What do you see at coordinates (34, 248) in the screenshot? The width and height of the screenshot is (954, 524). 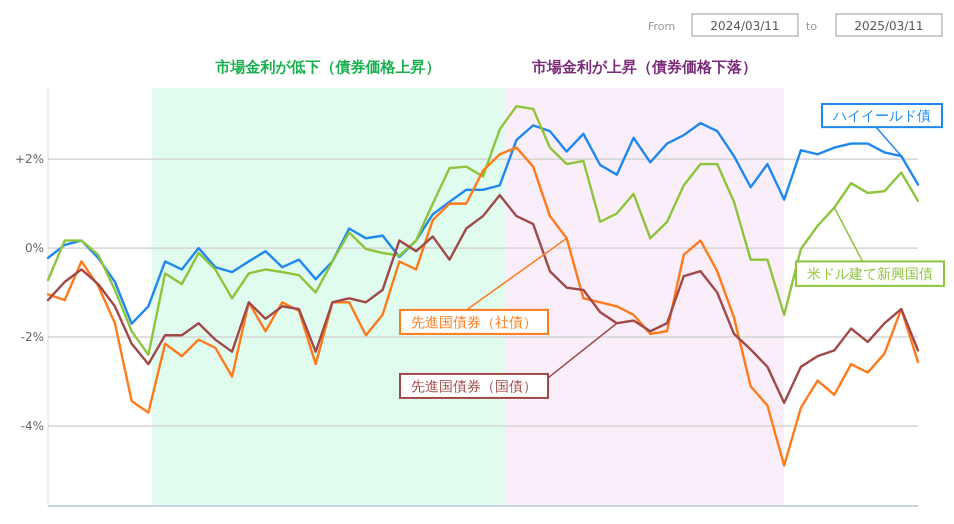 I see `y-tick-label: 0%` at bounding box center [34, 248].